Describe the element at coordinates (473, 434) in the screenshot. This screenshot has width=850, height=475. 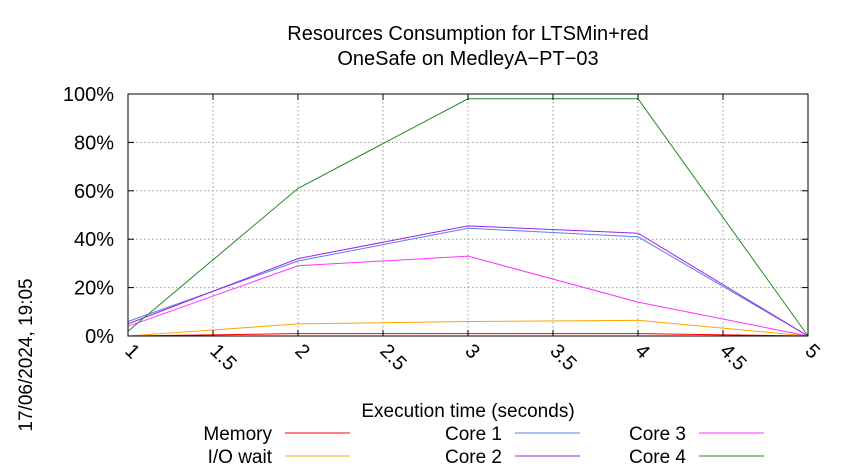
I see `legend-label-core-1: Core 1` at that location.